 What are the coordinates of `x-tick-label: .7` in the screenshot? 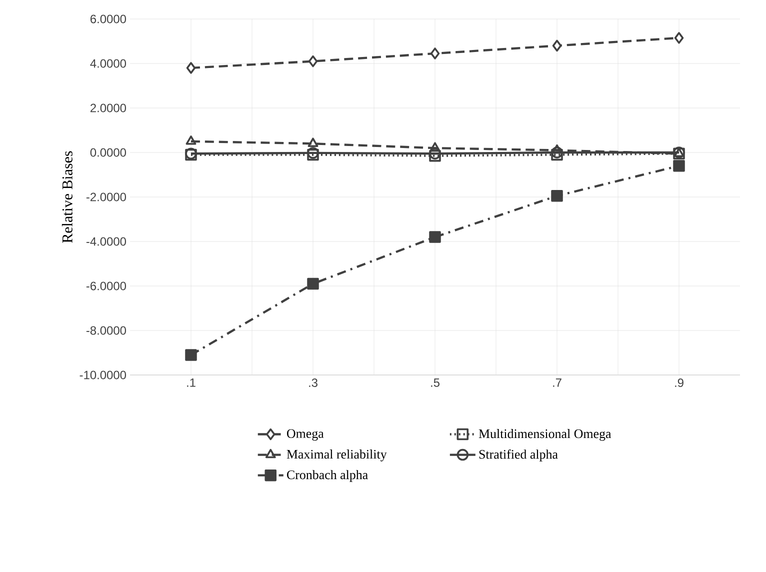 It's located at (557, 382).